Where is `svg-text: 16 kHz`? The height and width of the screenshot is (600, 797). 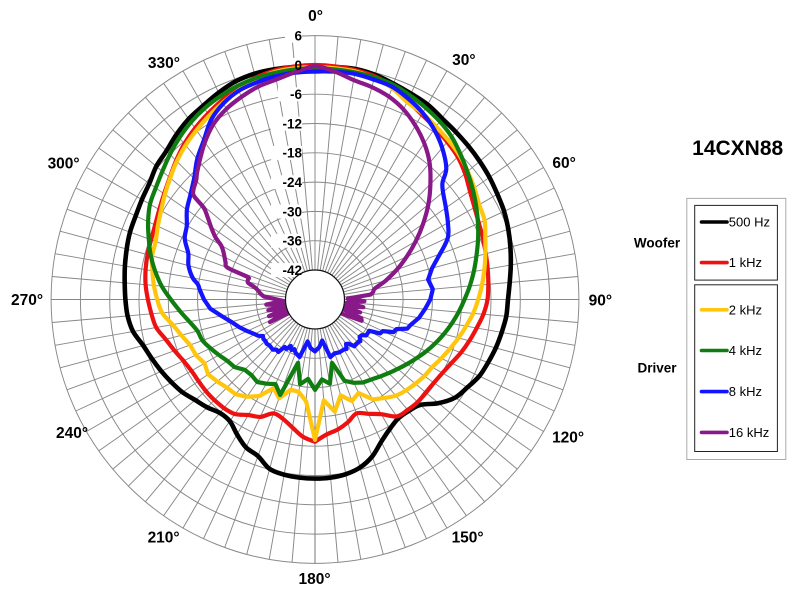
svg-text: 16 kHz is located at coordinates (749, 432).